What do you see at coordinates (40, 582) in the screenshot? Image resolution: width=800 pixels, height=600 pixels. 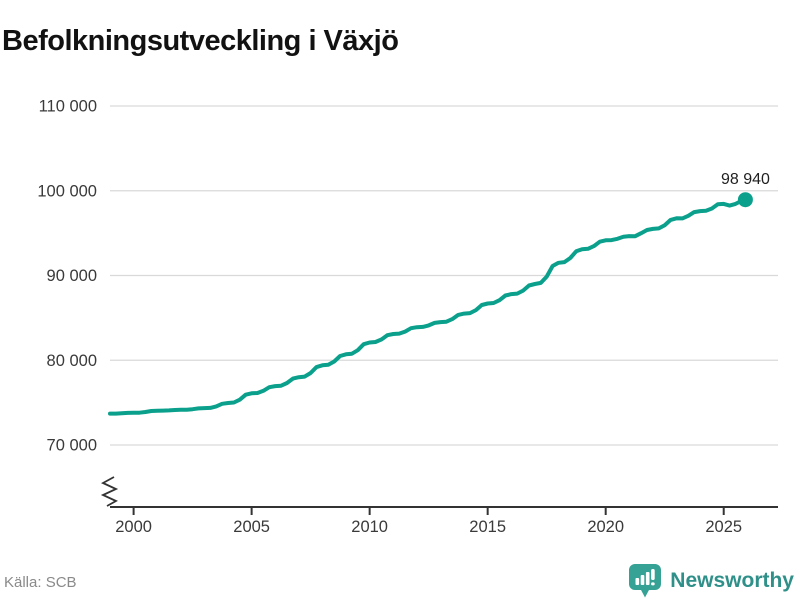 I see `source-caption: Källa: SCB` at bounding box center [40, 582].